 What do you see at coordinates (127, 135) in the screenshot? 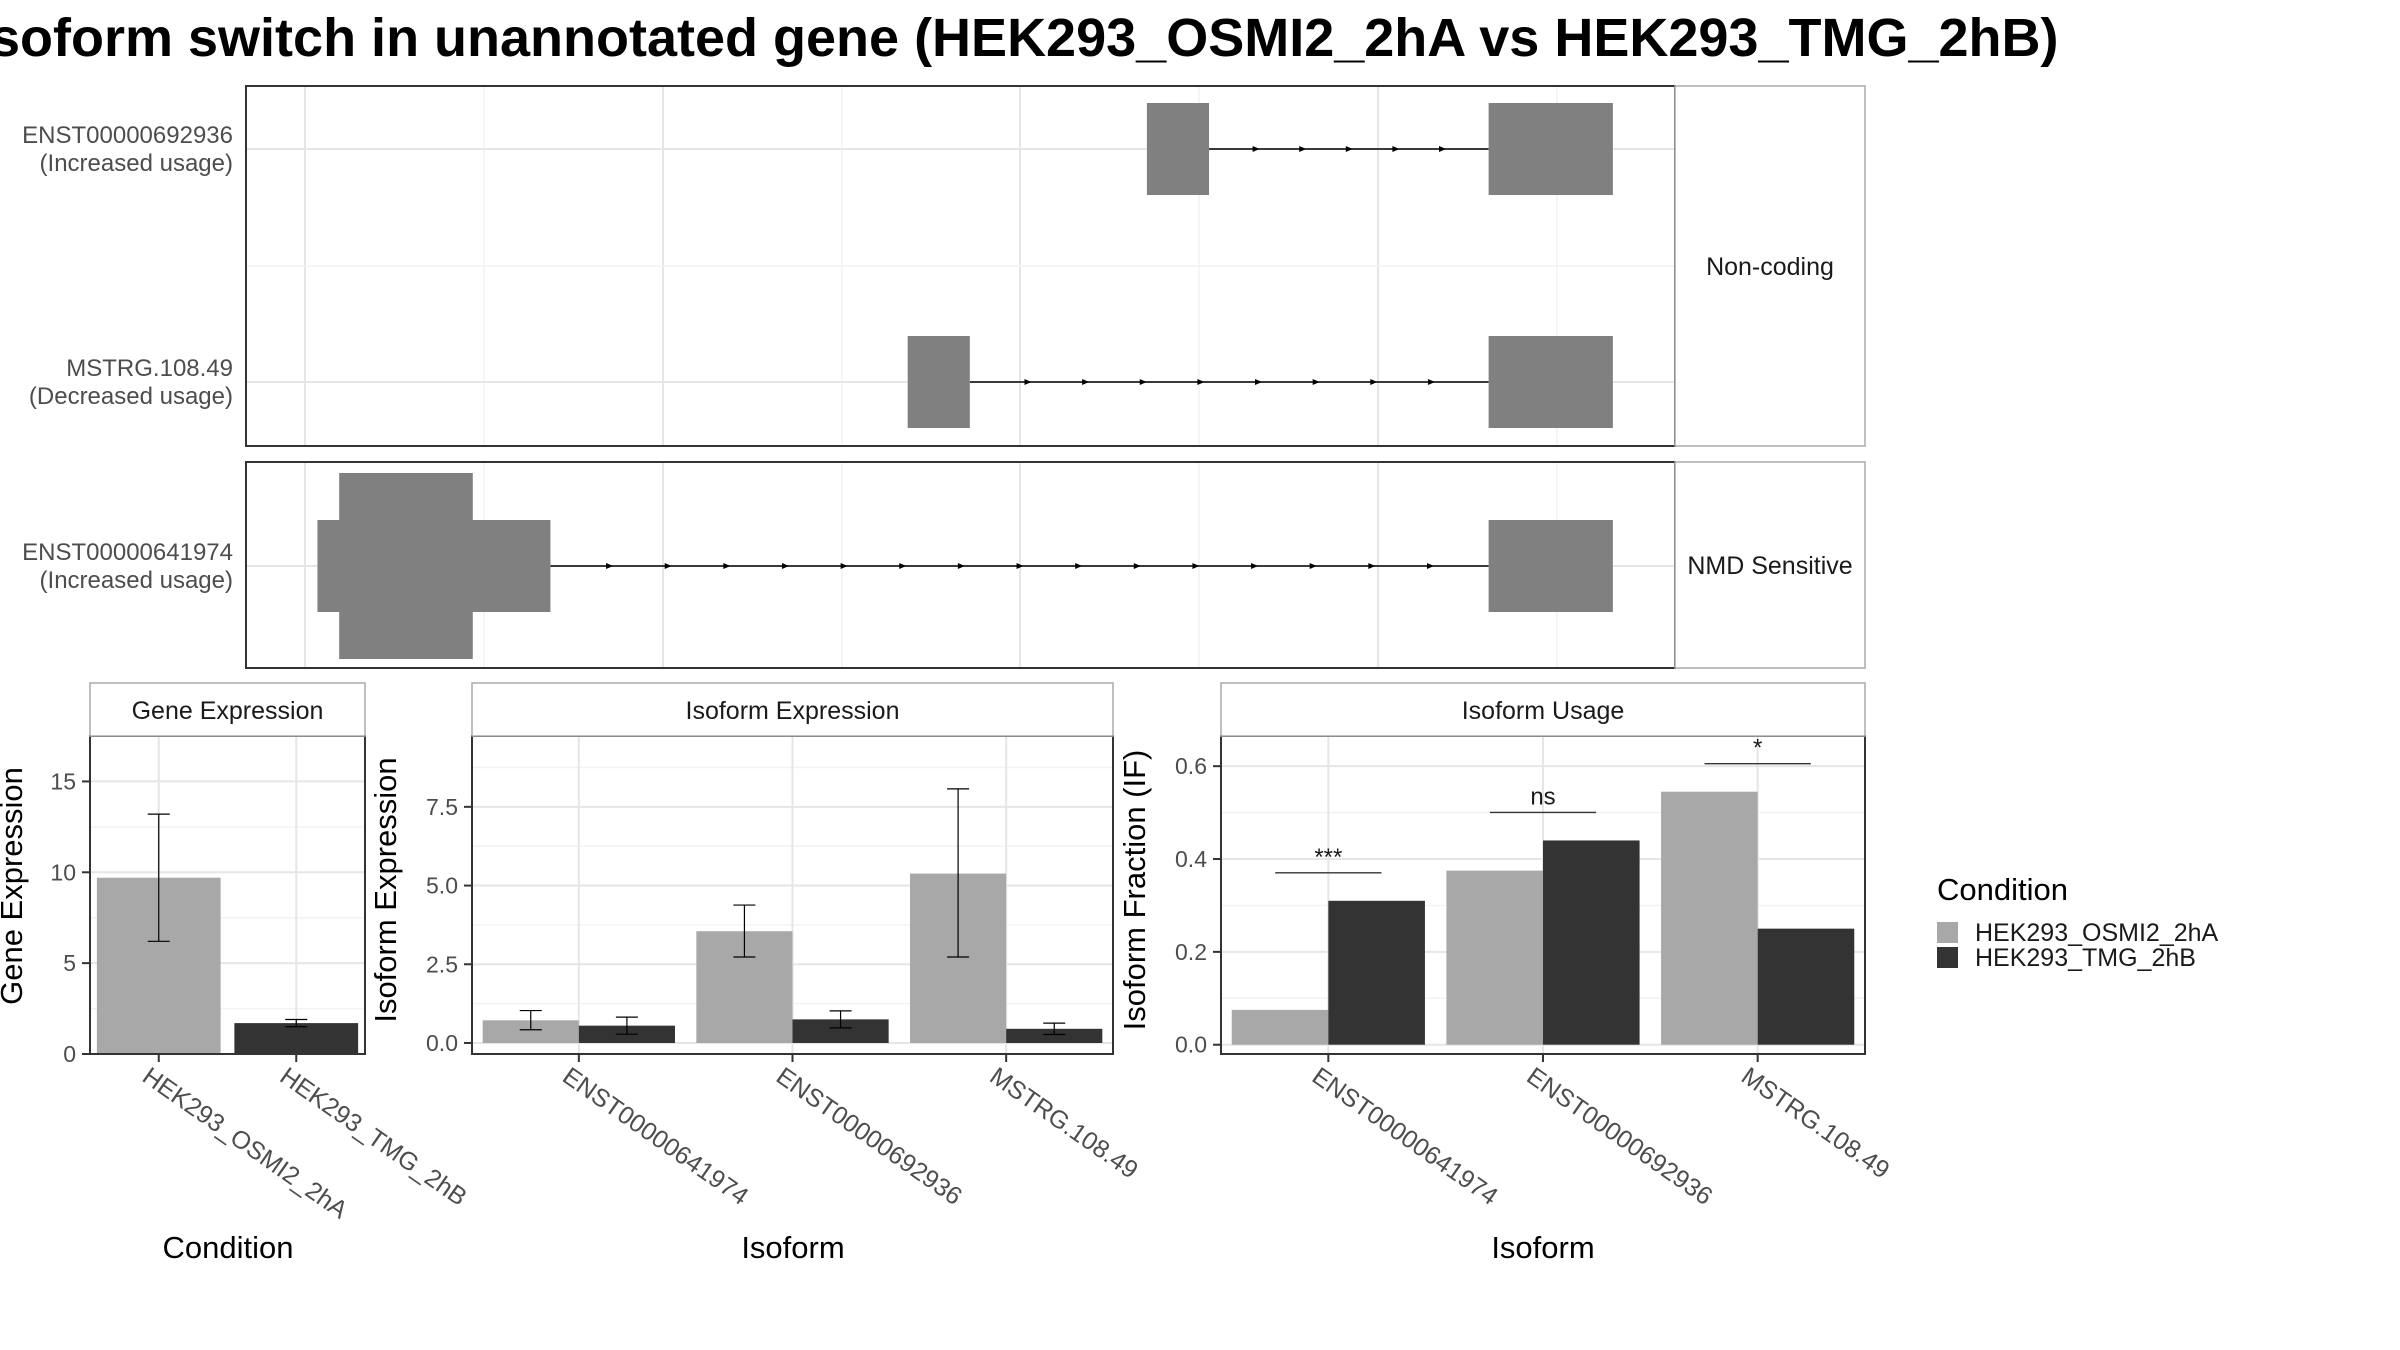
I see `transcript-id-label: ENST00000692936` at bounding box center [127, 135].